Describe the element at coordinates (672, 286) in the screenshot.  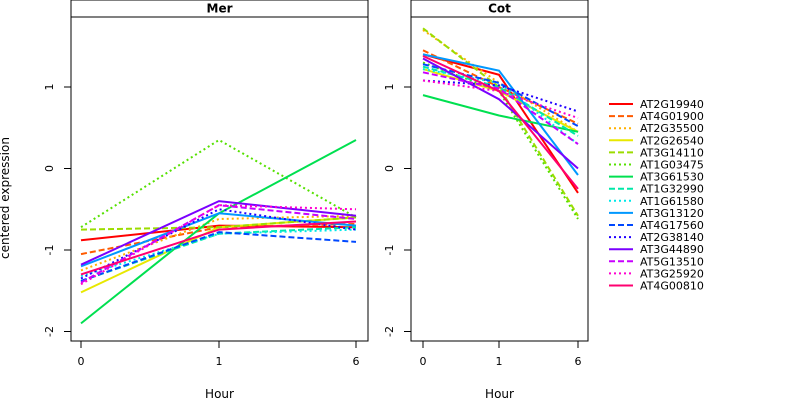
I see `legend-label: AT4G00810` at that location.